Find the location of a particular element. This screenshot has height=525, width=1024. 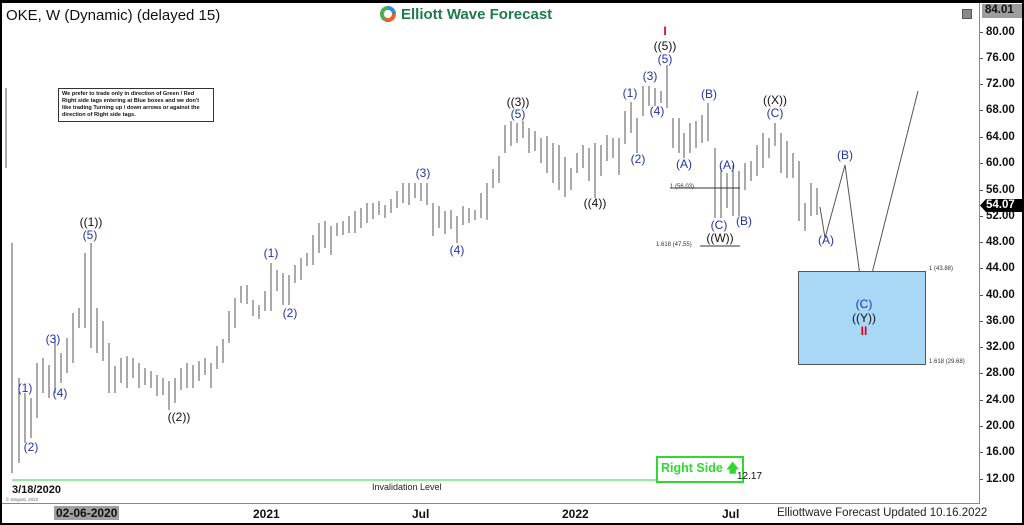

selected-date-badge: 02-06-2020 is located at coordinates (87, 513).